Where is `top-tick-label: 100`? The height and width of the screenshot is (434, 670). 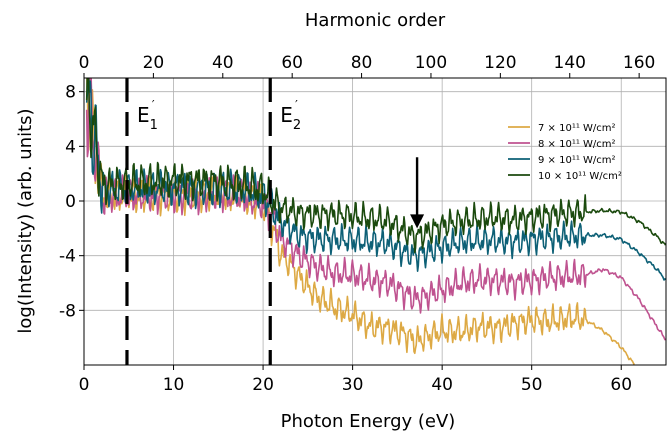
top-tick-label: 100 is located at coordinates (431, 63).